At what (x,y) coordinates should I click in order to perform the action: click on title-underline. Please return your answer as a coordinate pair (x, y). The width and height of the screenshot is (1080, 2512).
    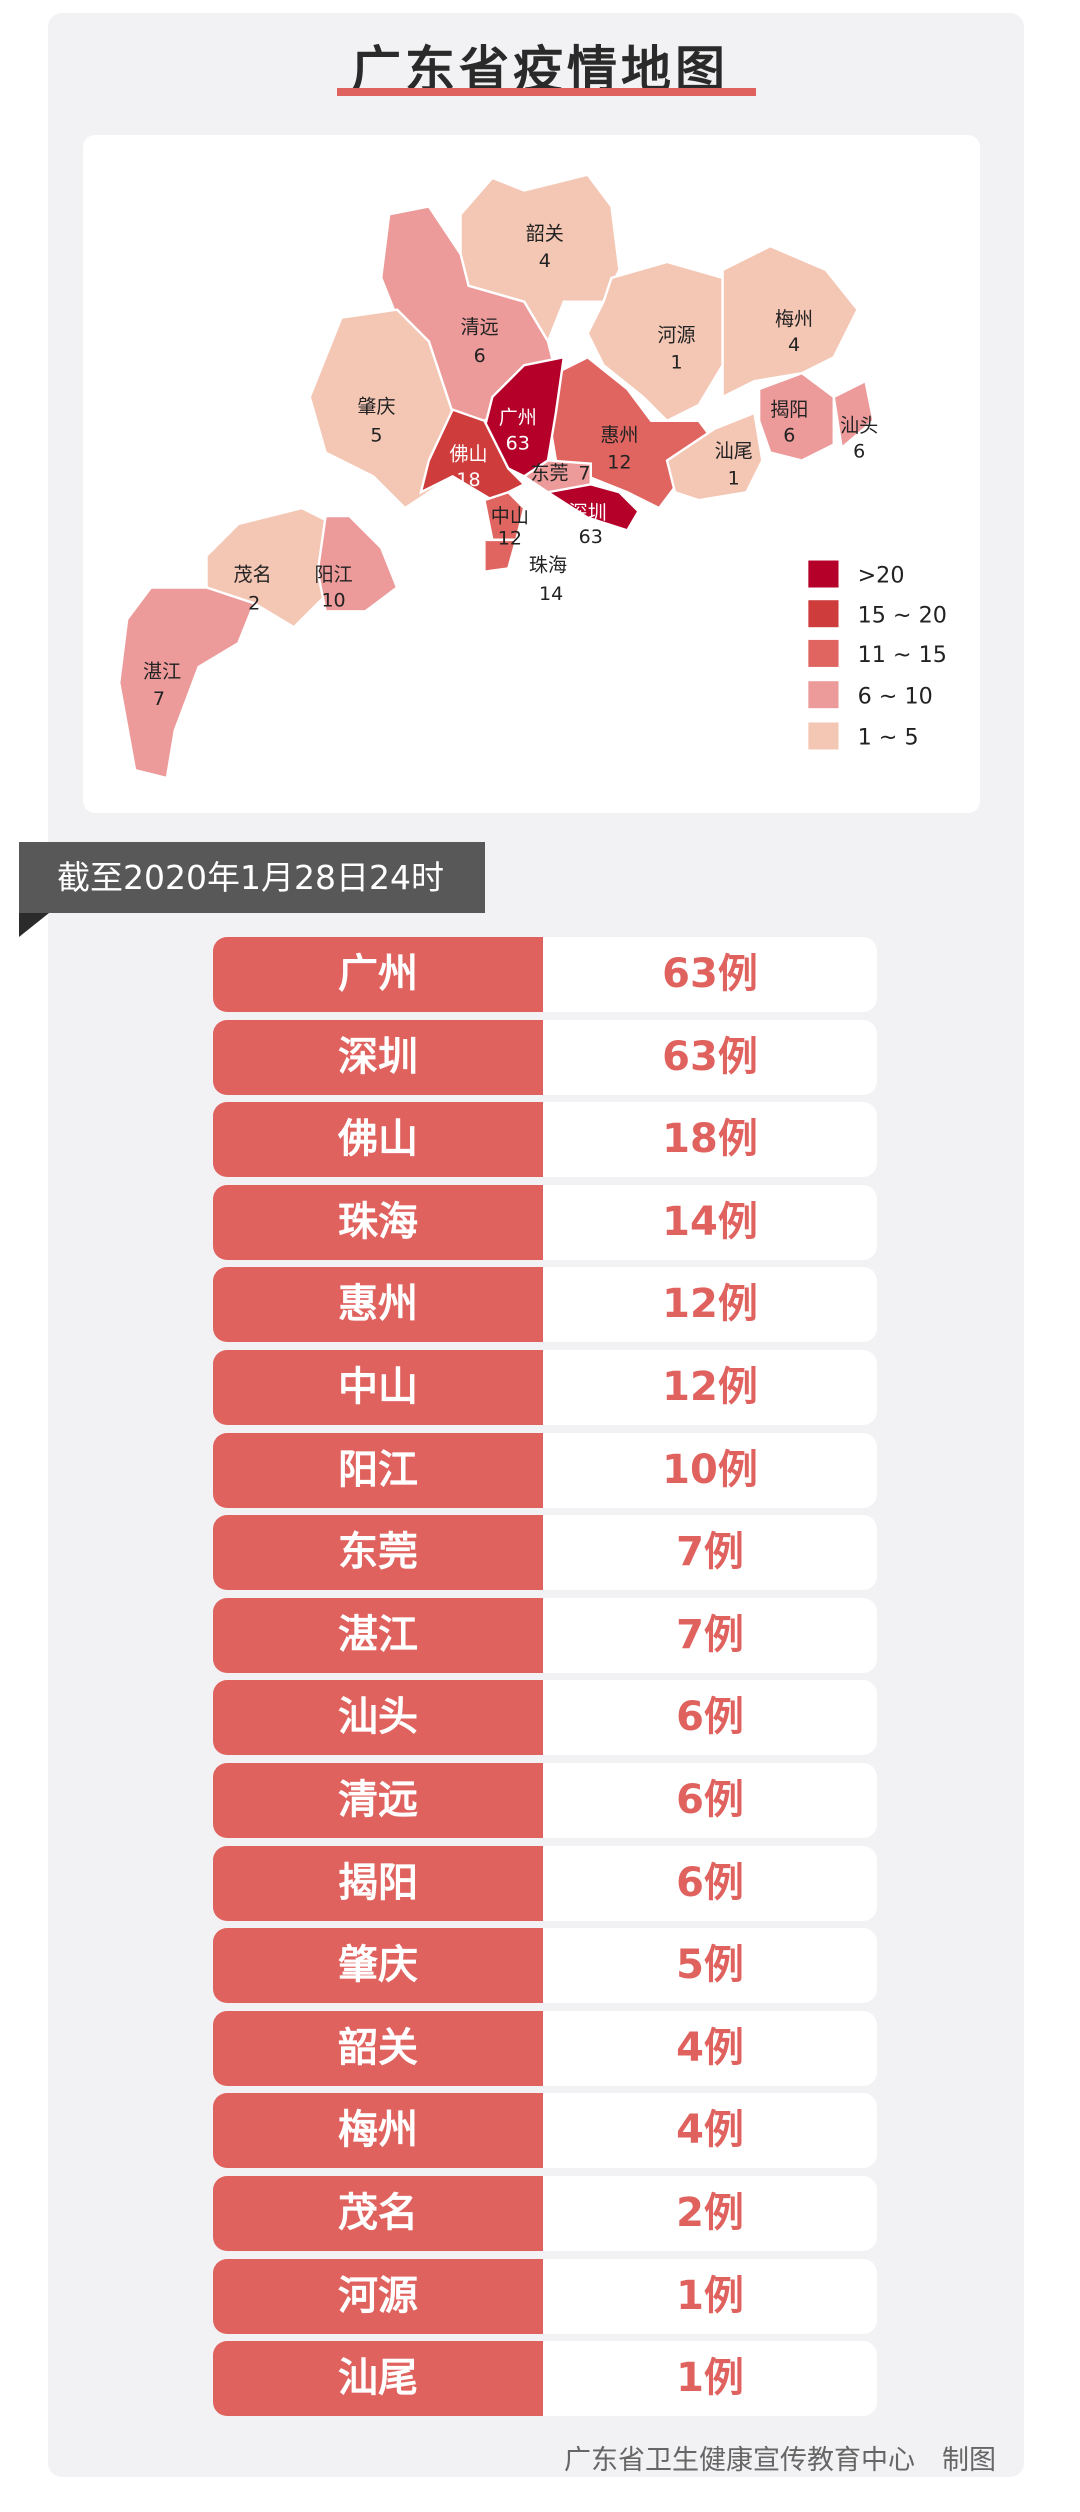
    Looking at the image, I should click on (546, 92).